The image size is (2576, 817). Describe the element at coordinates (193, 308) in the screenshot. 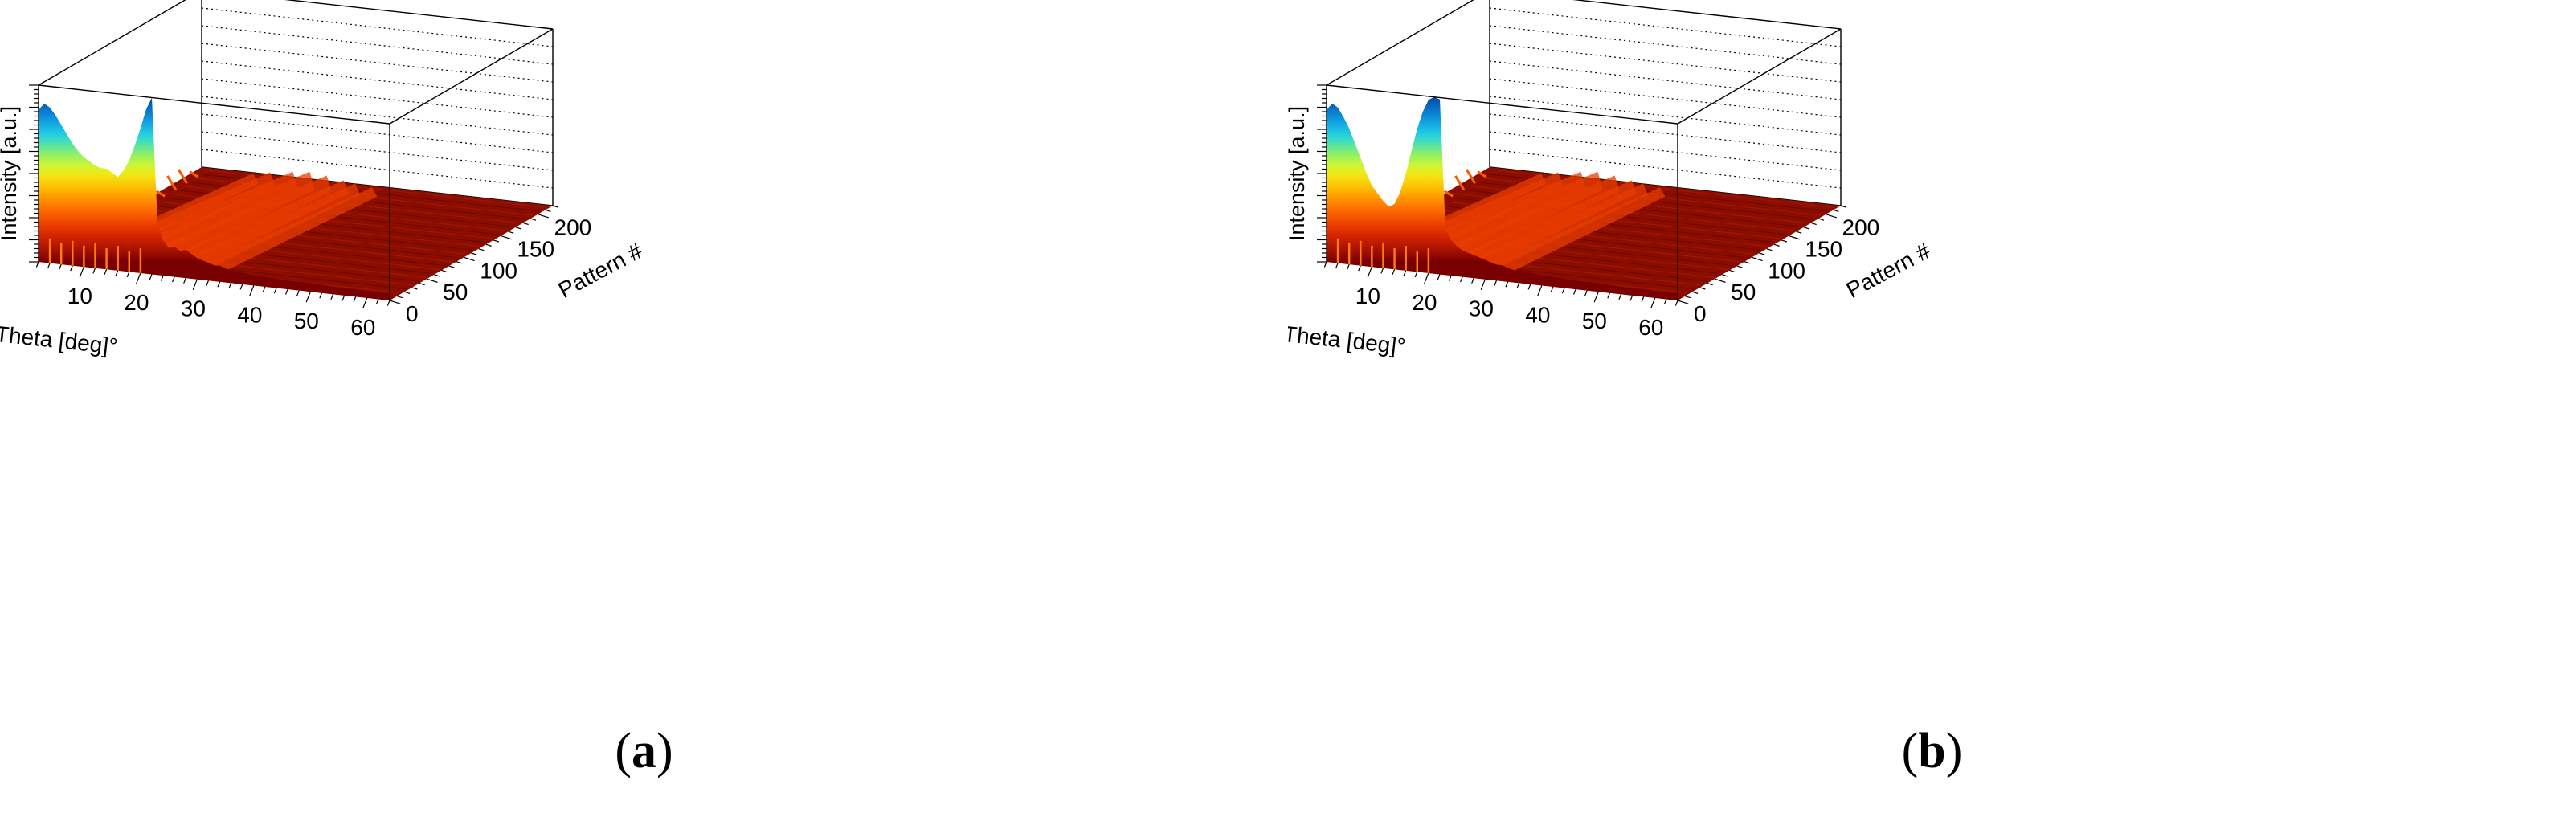

I see `chart-a-x-tick-label: 30` at that location.